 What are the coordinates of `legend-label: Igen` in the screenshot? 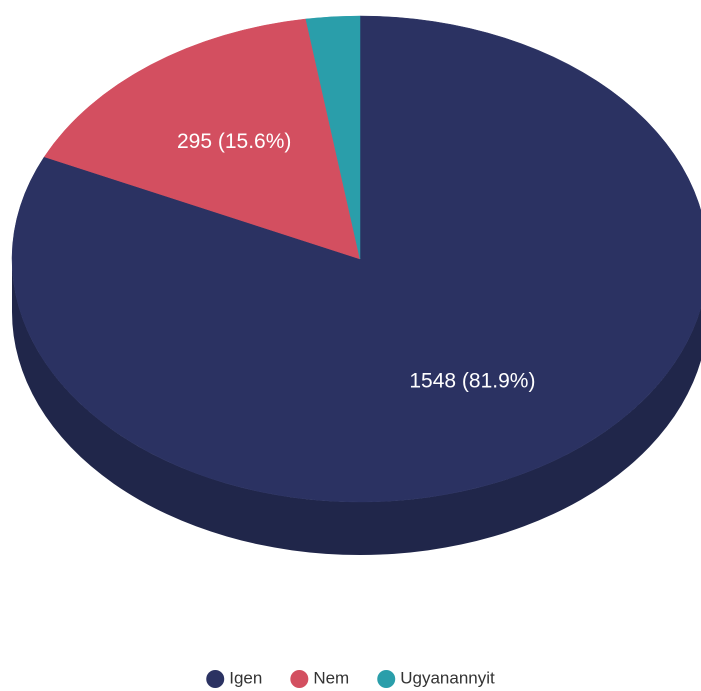 It's located at (245, 677).